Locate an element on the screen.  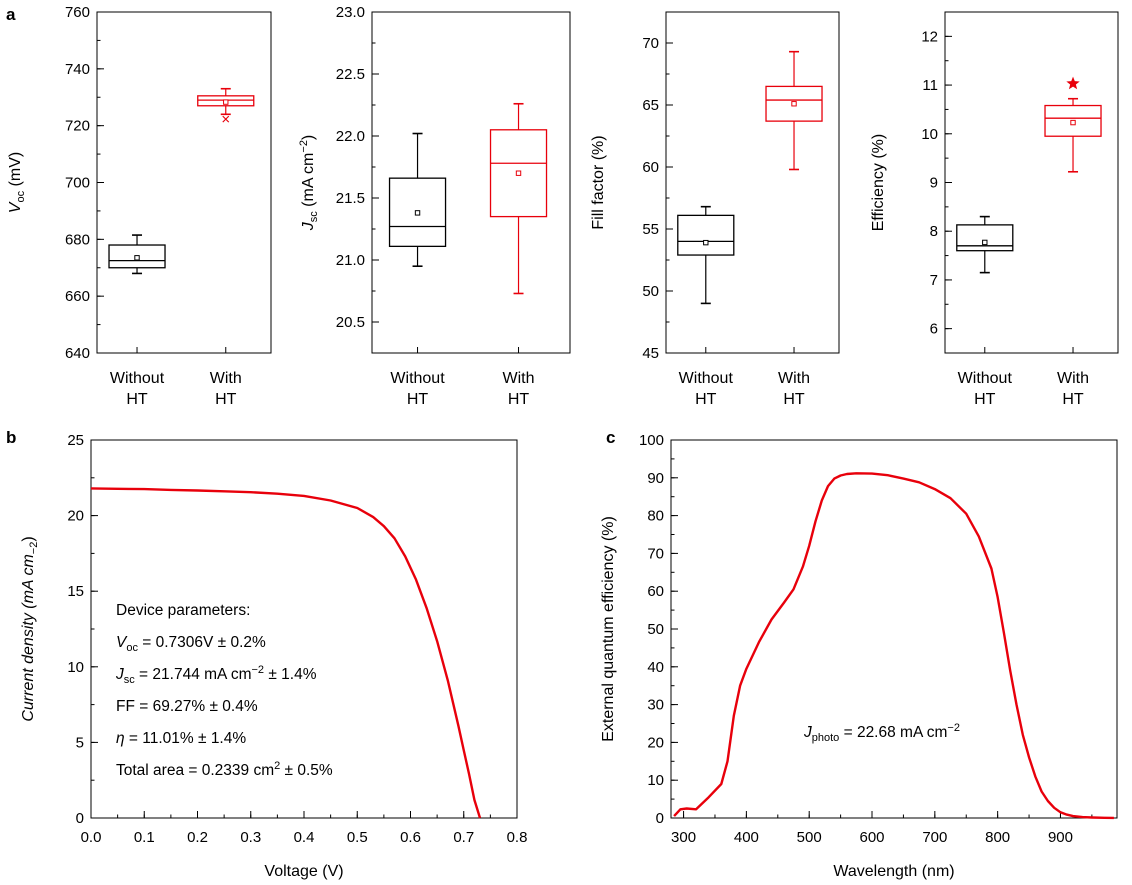
jphoto-value: Jphoto = 22.68 mA cm−2 is located at coordinates (881, 733).